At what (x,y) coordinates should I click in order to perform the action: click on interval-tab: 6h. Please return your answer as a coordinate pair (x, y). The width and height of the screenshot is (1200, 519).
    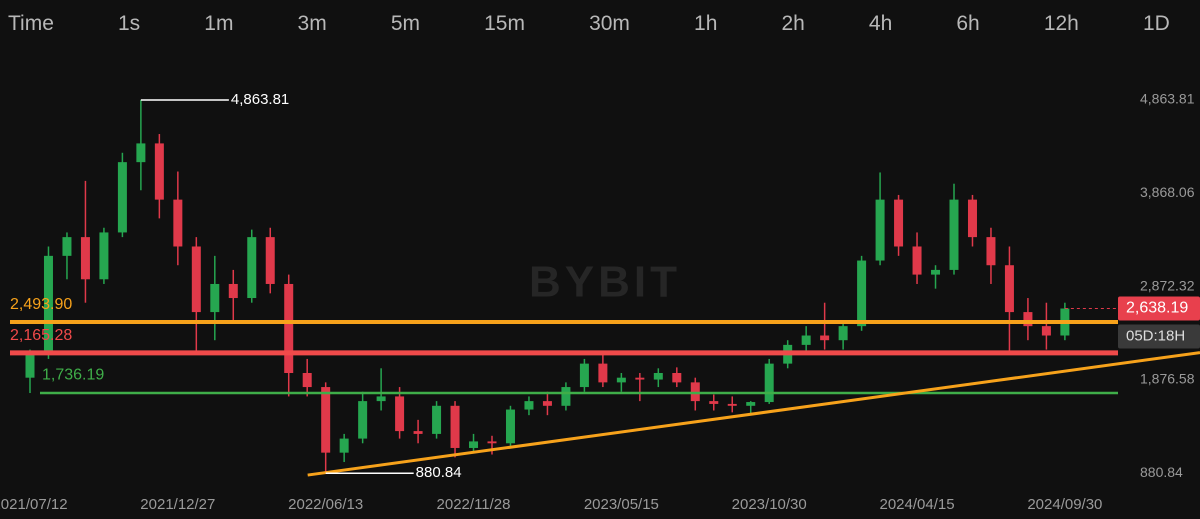
    Looking at the image, I should click on (968, 23).